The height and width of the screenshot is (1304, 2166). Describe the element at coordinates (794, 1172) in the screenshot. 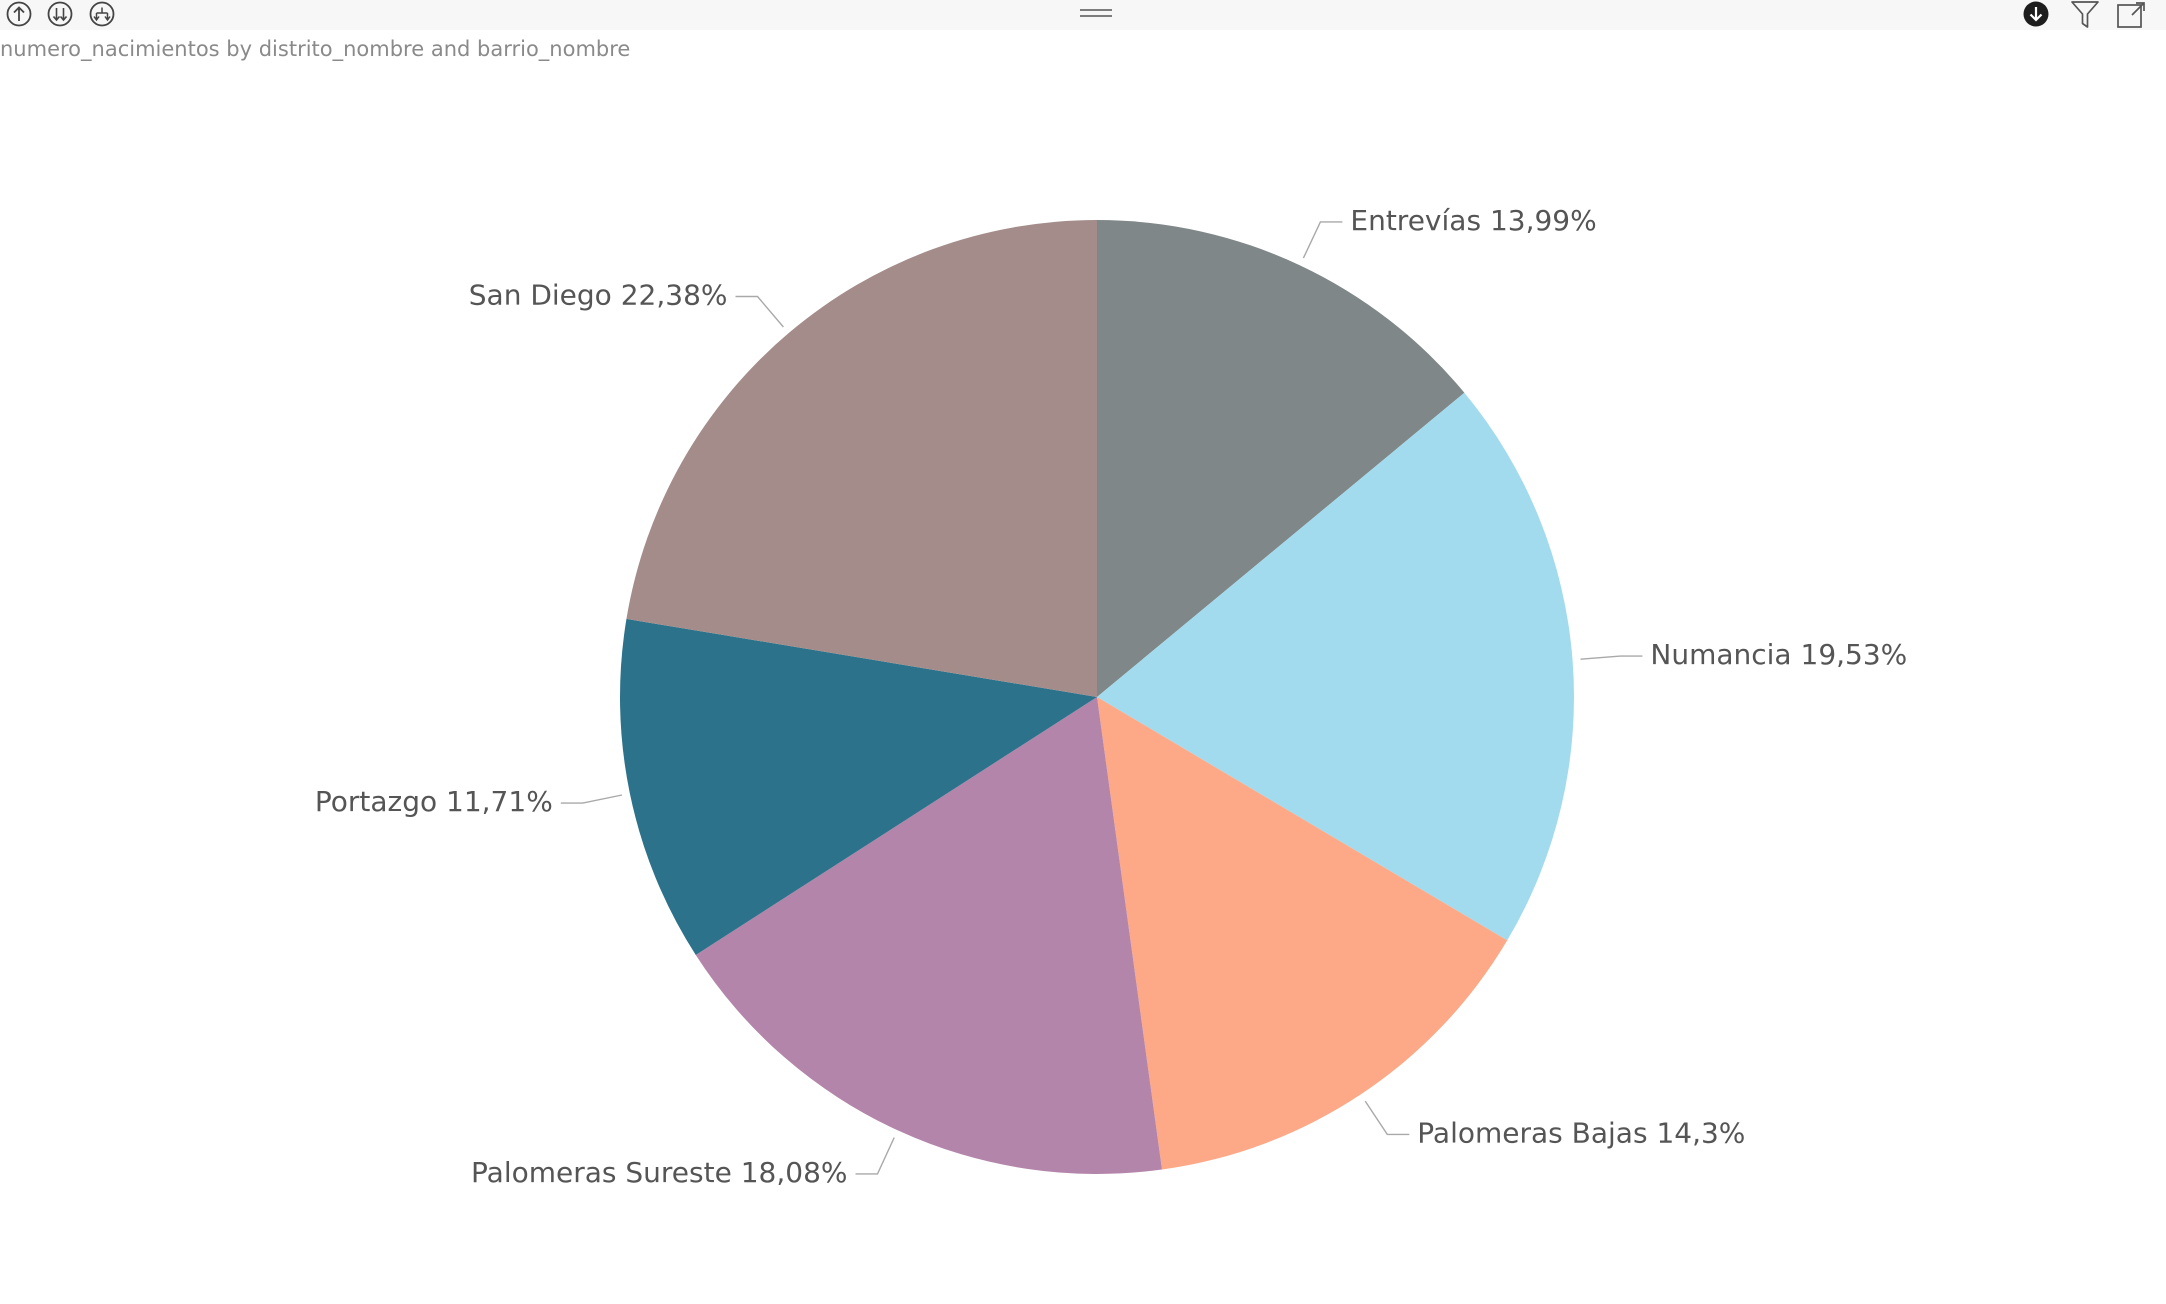

I see `data-label-percent: 18,08%` at that location.